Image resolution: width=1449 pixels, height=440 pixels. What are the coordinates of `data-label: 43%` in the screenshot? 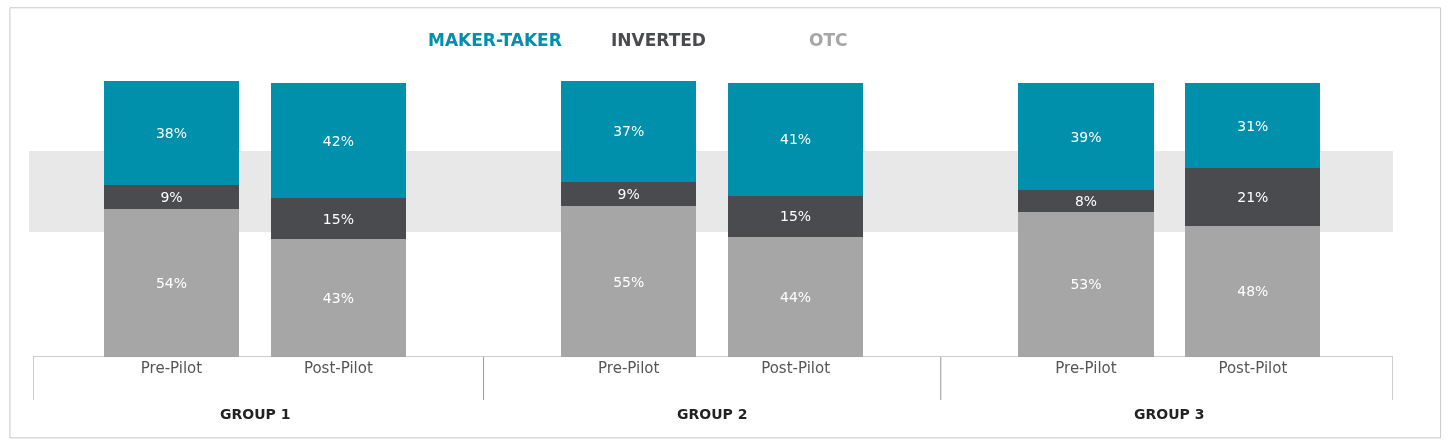 It's located at (338, 298).